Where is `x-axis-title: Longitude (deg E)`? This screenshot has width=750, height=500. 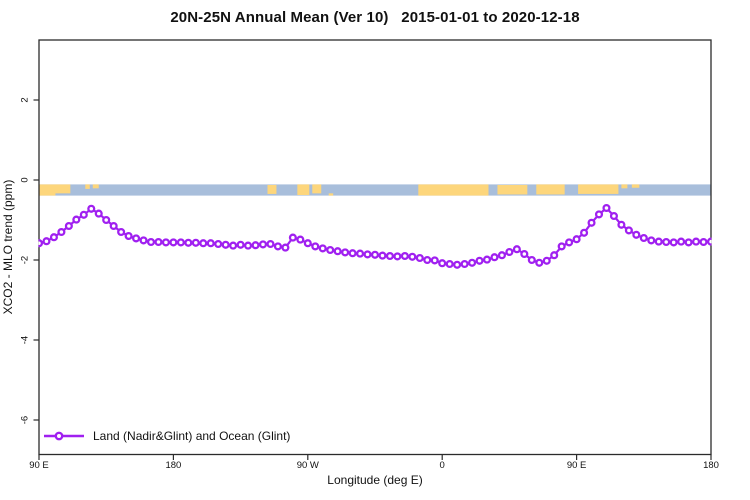 x-axis-title: Longitude (deg E) is located at coordinates (375, 480).